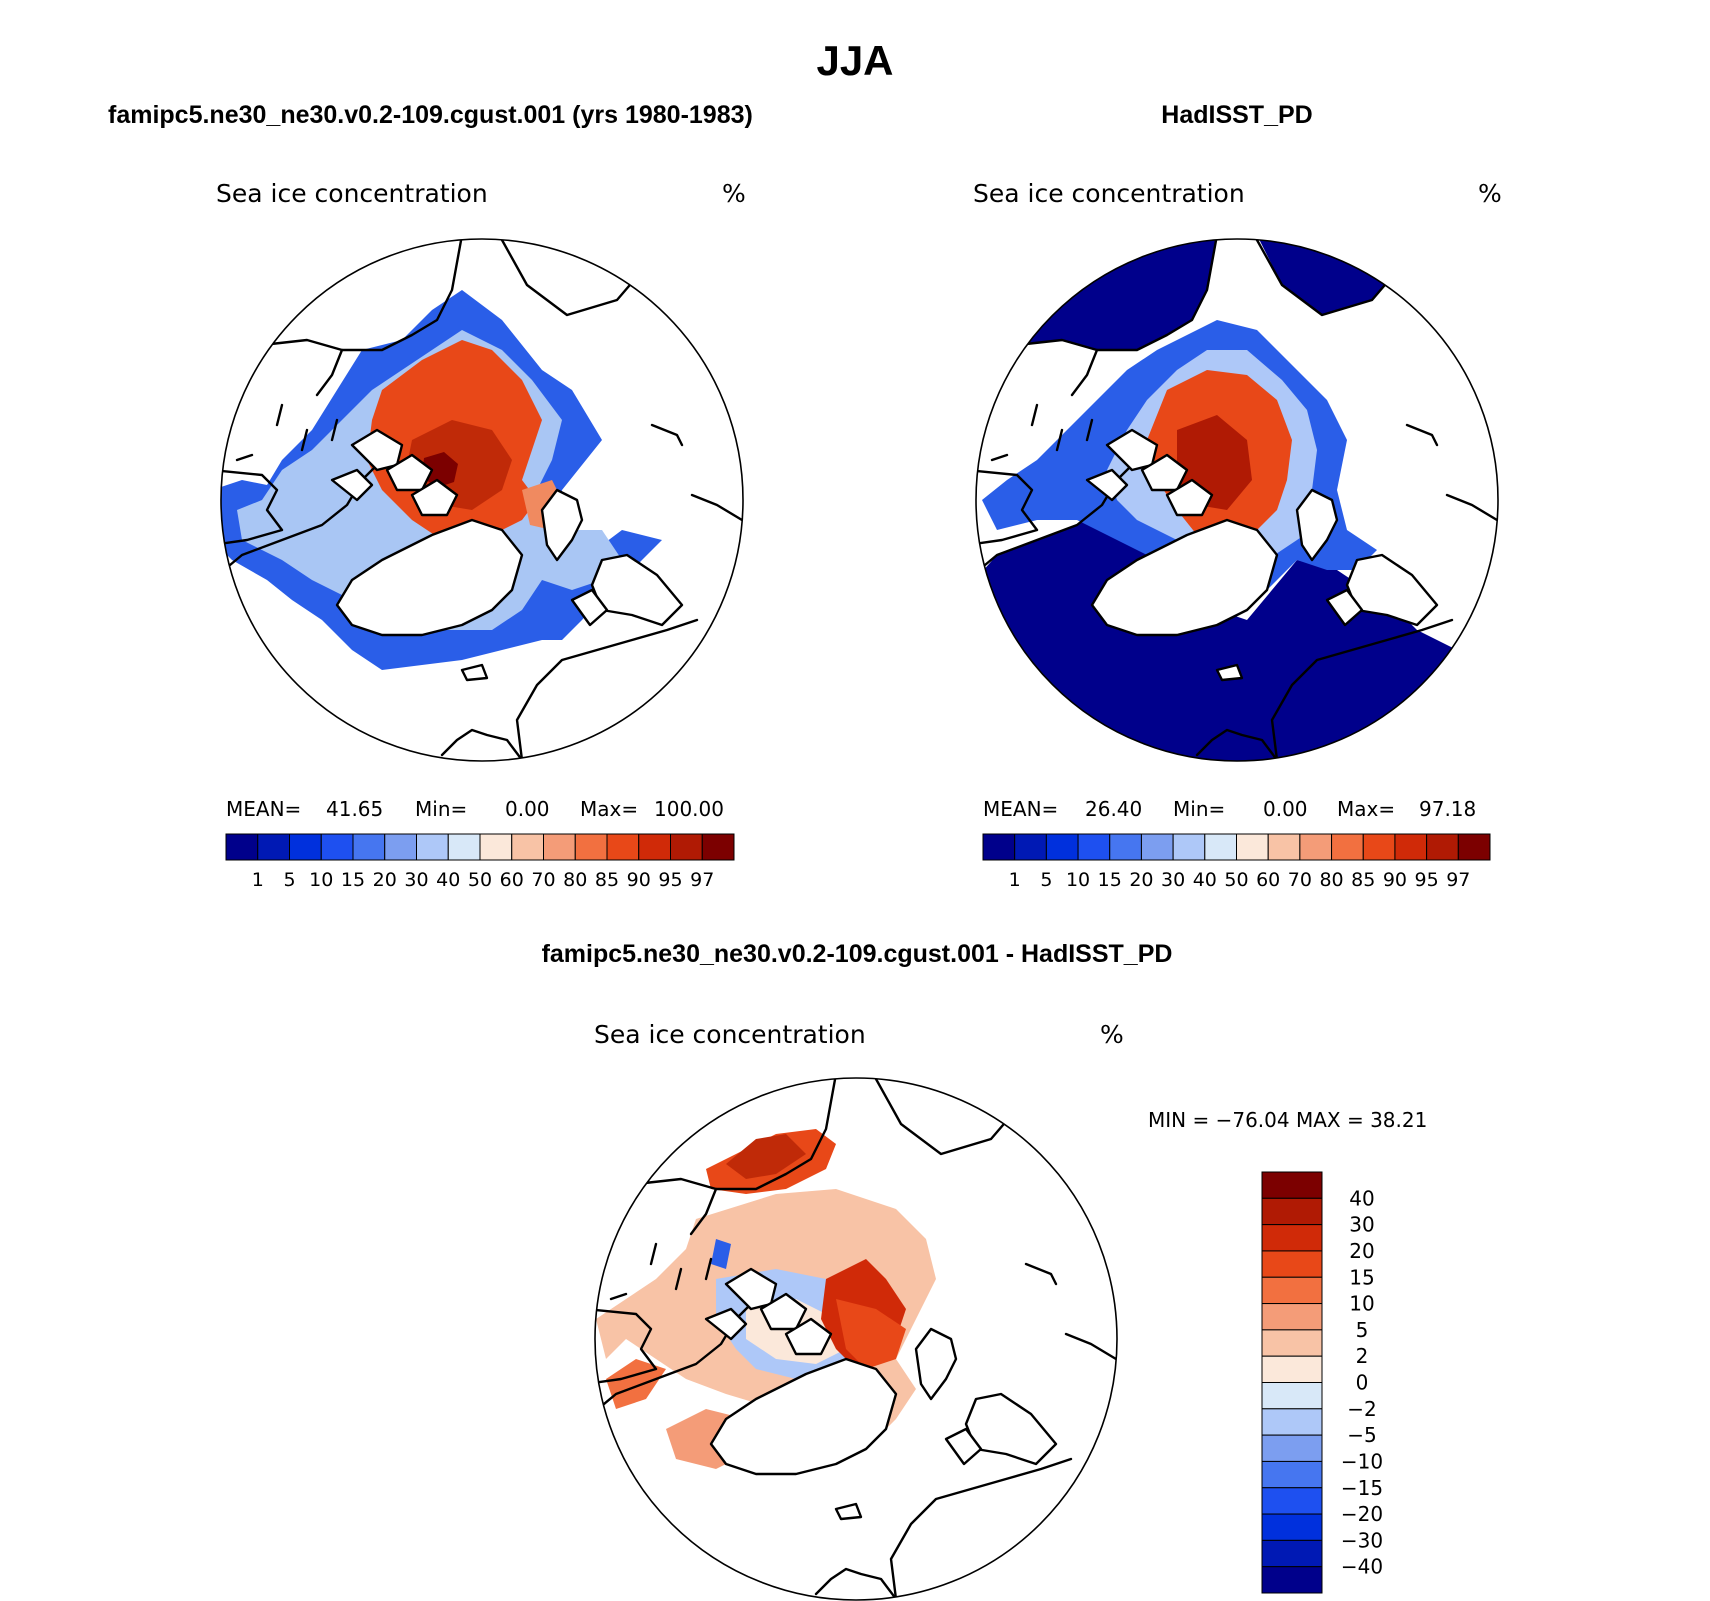 This screenshot has width=1710, height=1601. I want to click on figure-title: JJA, so click(854, 60).